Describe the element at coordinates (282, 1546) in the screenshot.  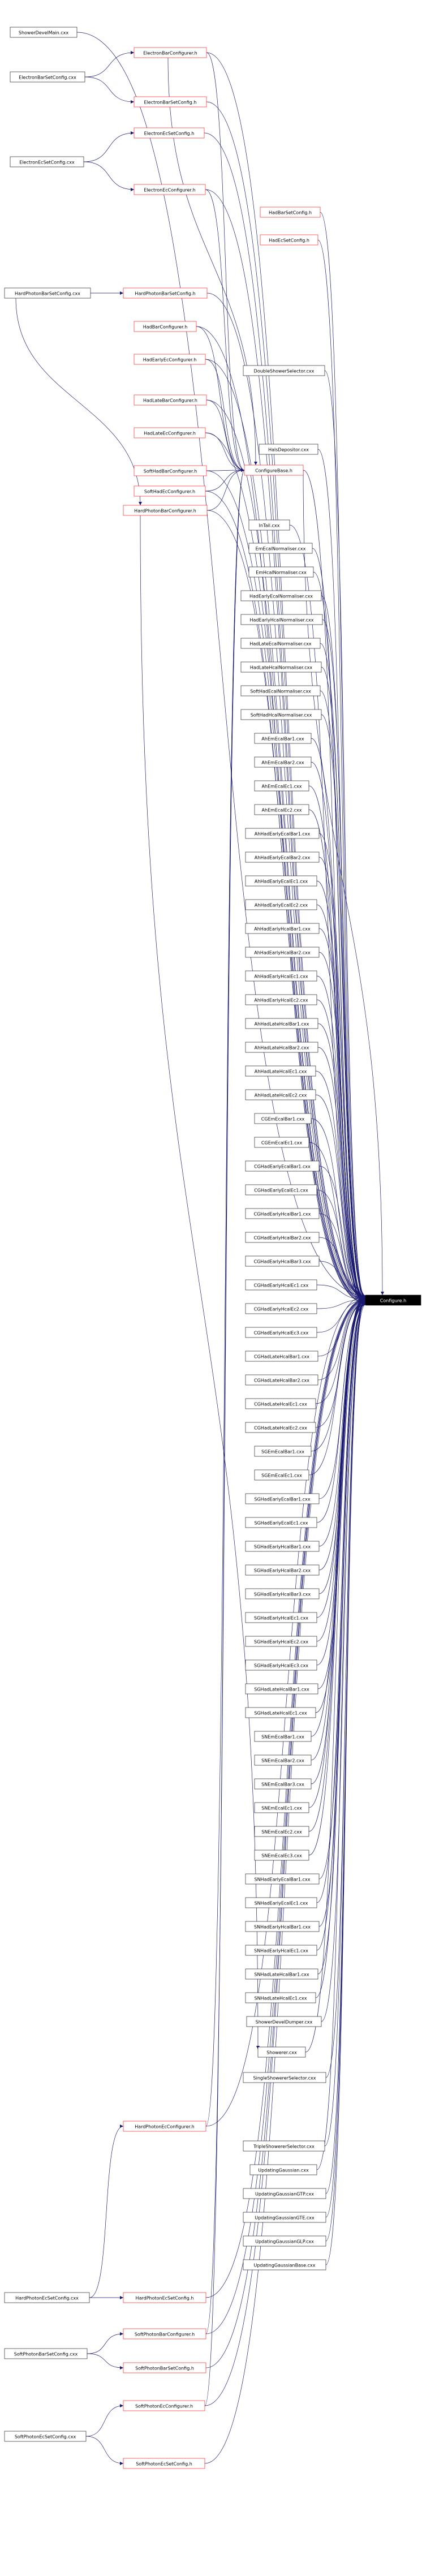
I see `node-sg-had-early-hcal-bar1: SGHadEarlyHcalBar1.cxx` at that location.